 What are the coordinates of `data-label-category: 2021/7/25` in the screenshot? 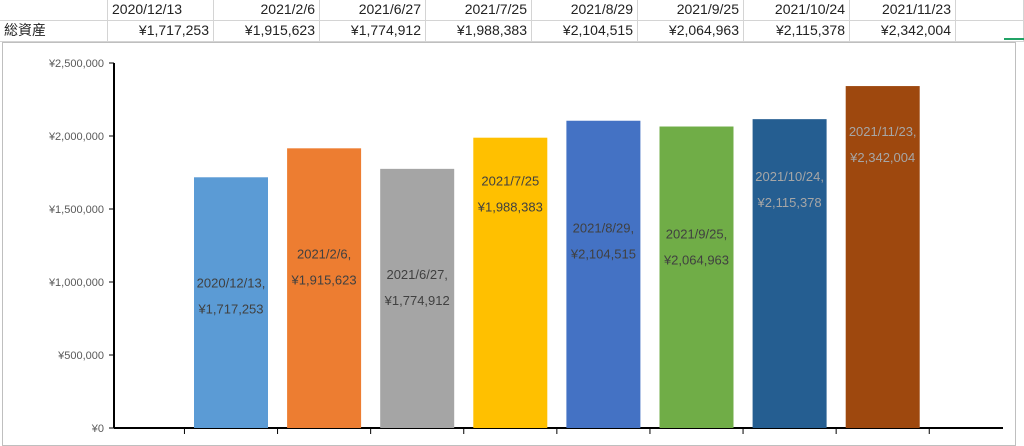 It's located at (510, 181).